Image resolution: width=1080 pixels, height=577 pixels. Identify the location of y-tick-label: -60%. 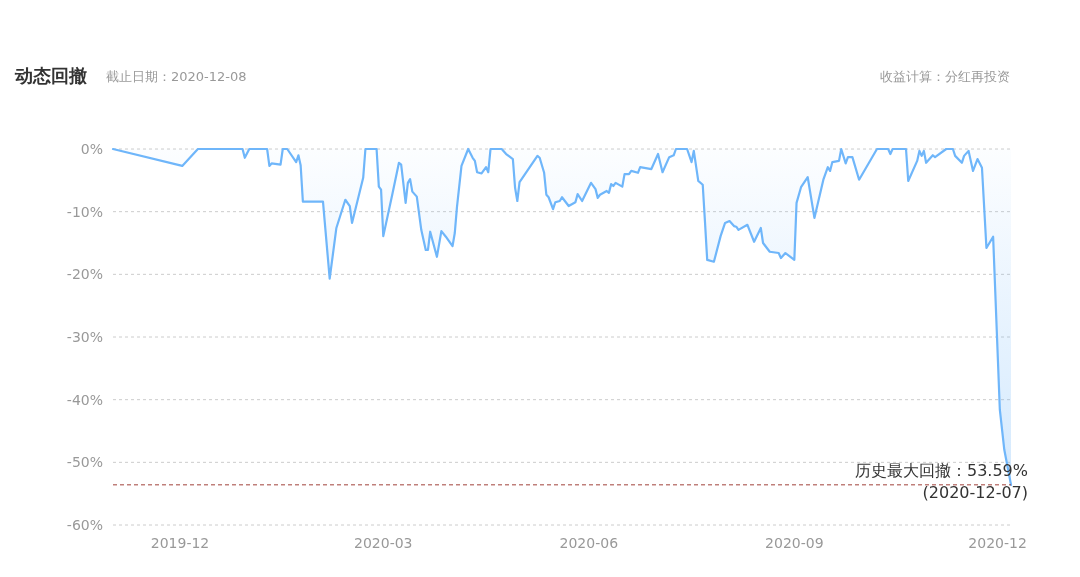
(84, 525).